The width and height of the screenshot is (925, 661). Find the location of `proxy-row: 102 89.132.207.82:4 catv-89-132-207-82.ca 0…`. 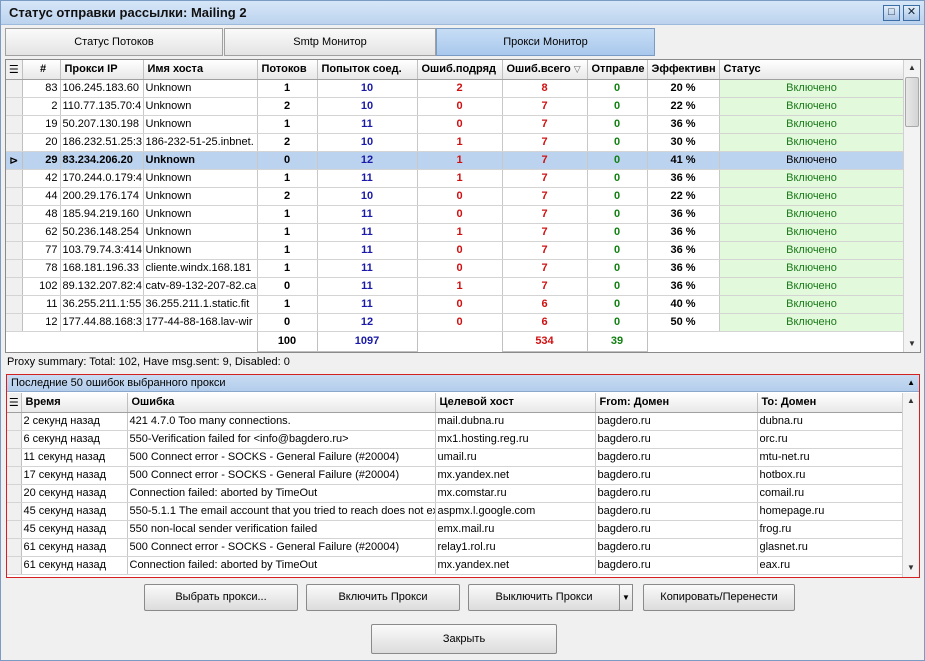

proxy-row: 102 89.132.207.82:4 catv-89-132-207-82.ca 0… is located at coordinates (455, 286).